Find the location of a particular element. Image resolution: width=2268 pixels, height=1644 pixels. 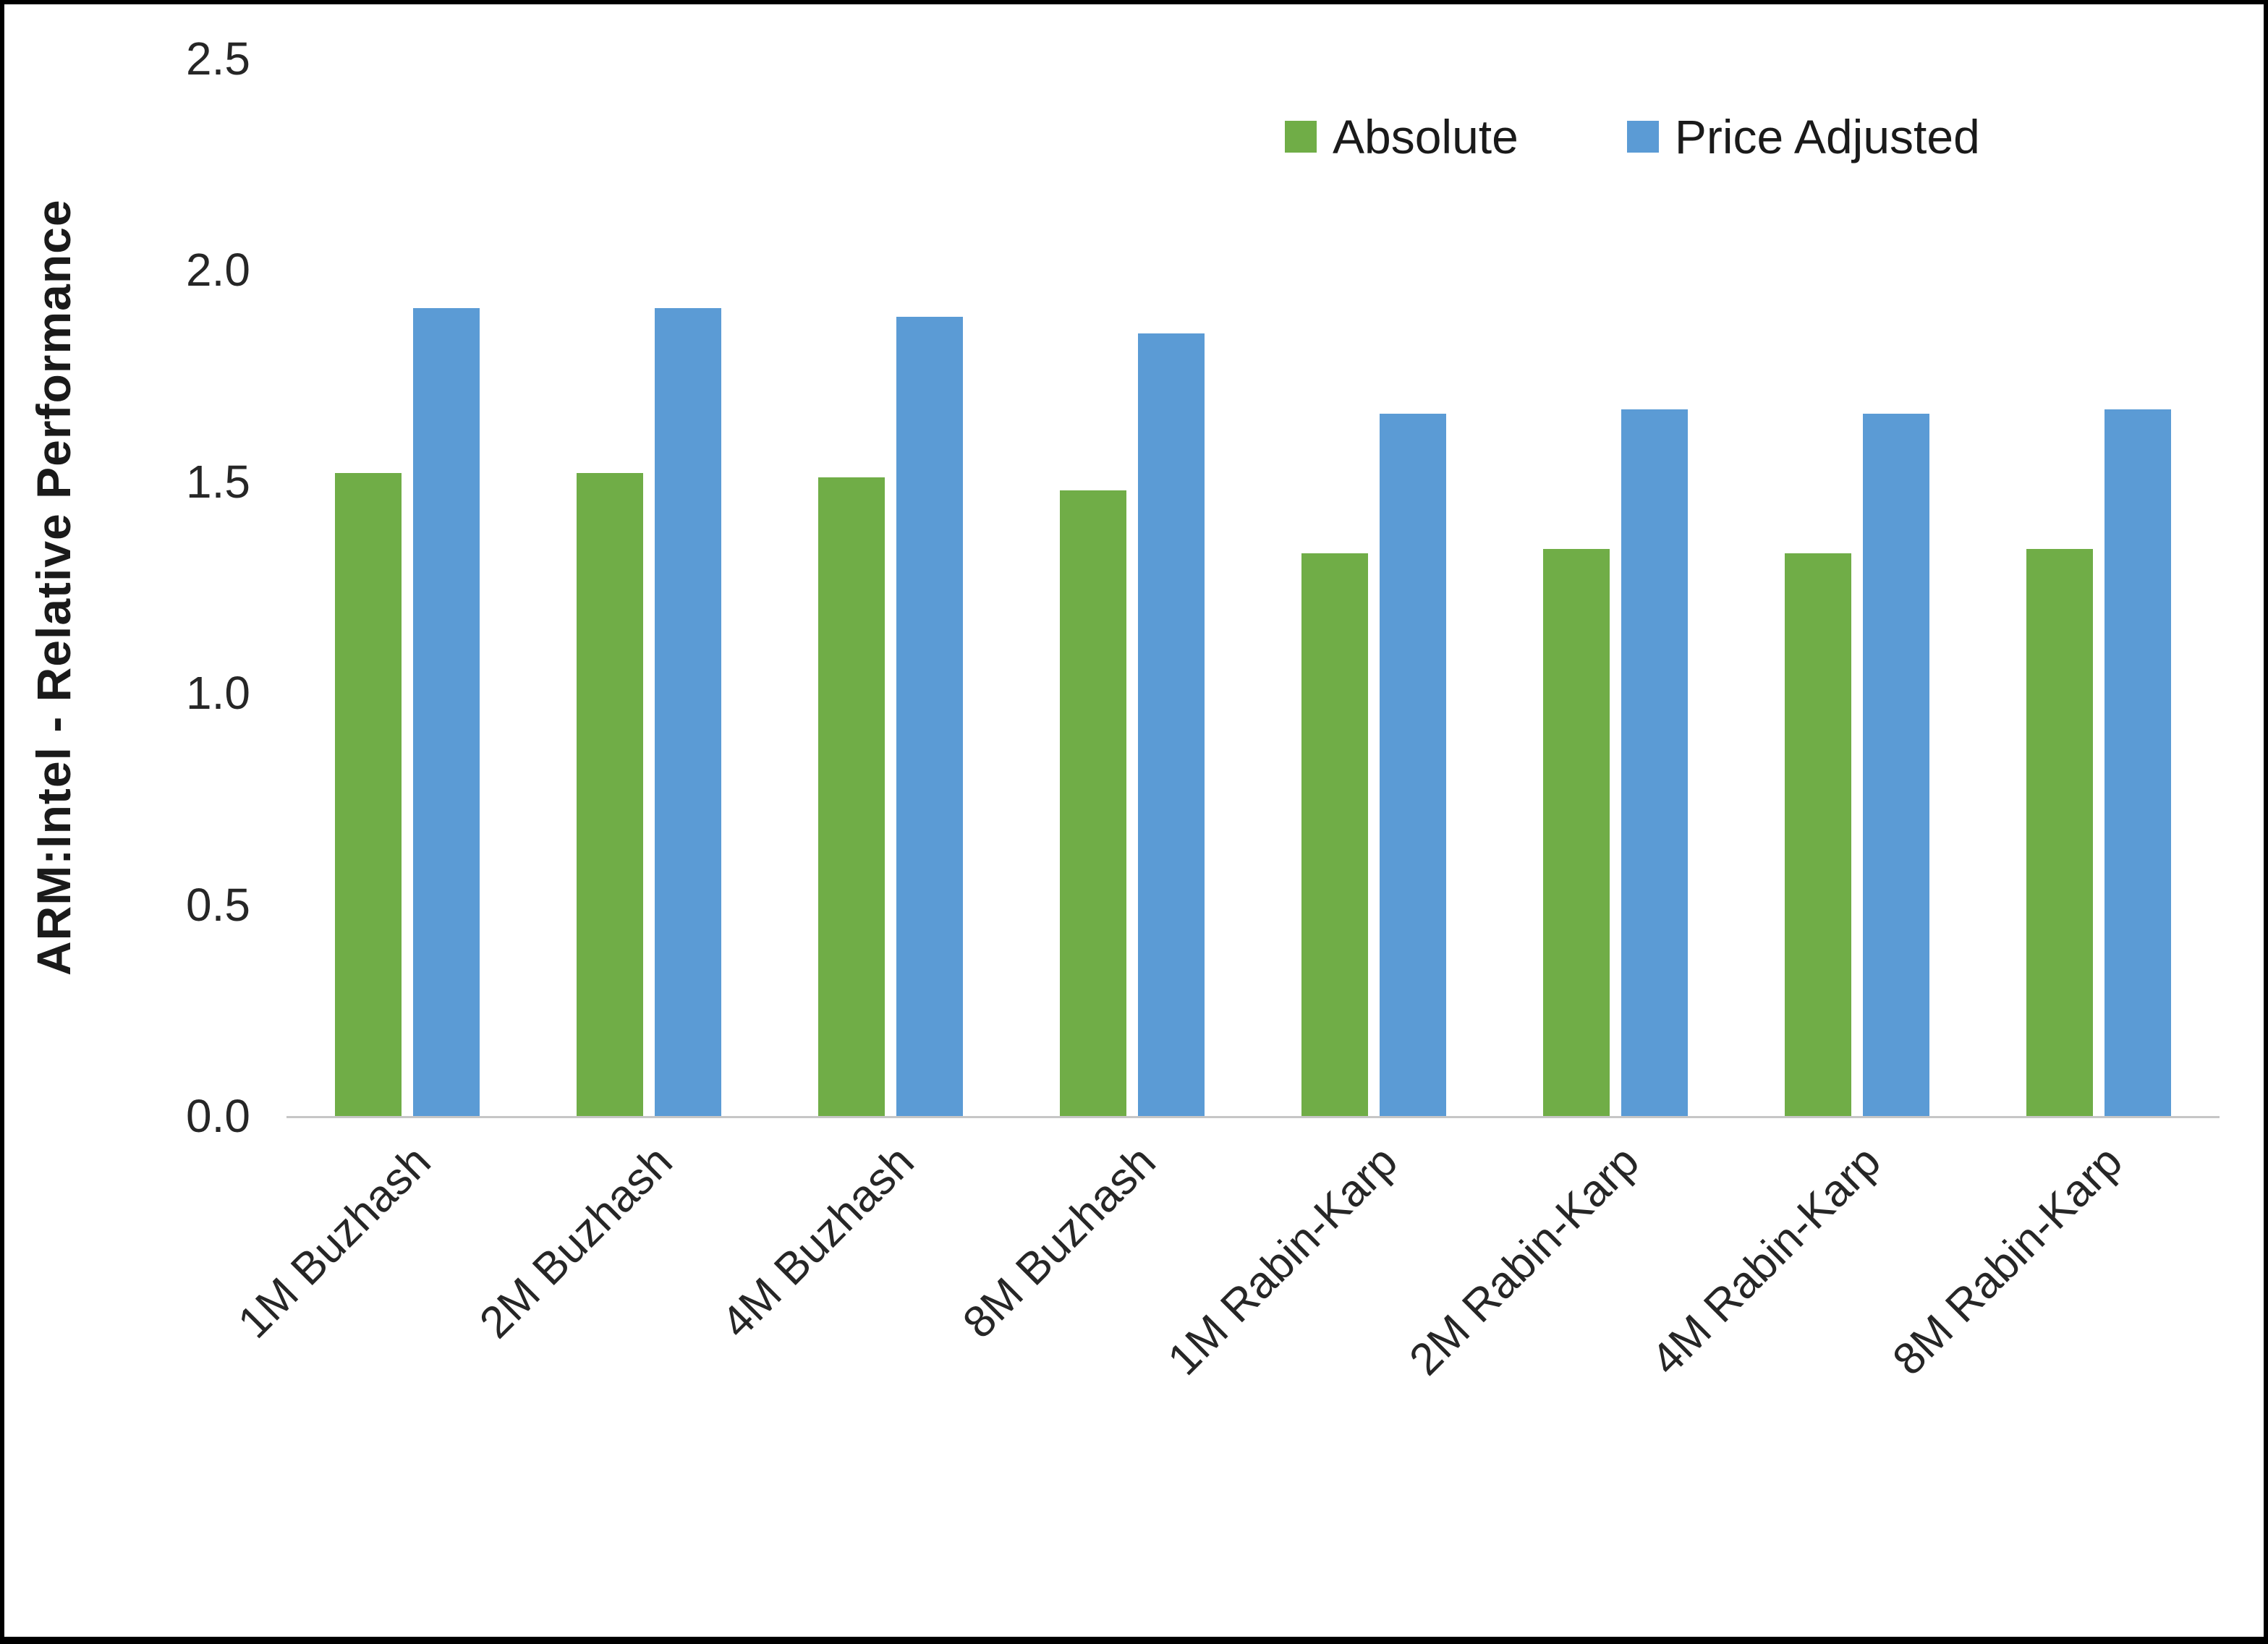

x-tick-label: 4M Rabin-Karp is located at coordinates (1765, 1260).